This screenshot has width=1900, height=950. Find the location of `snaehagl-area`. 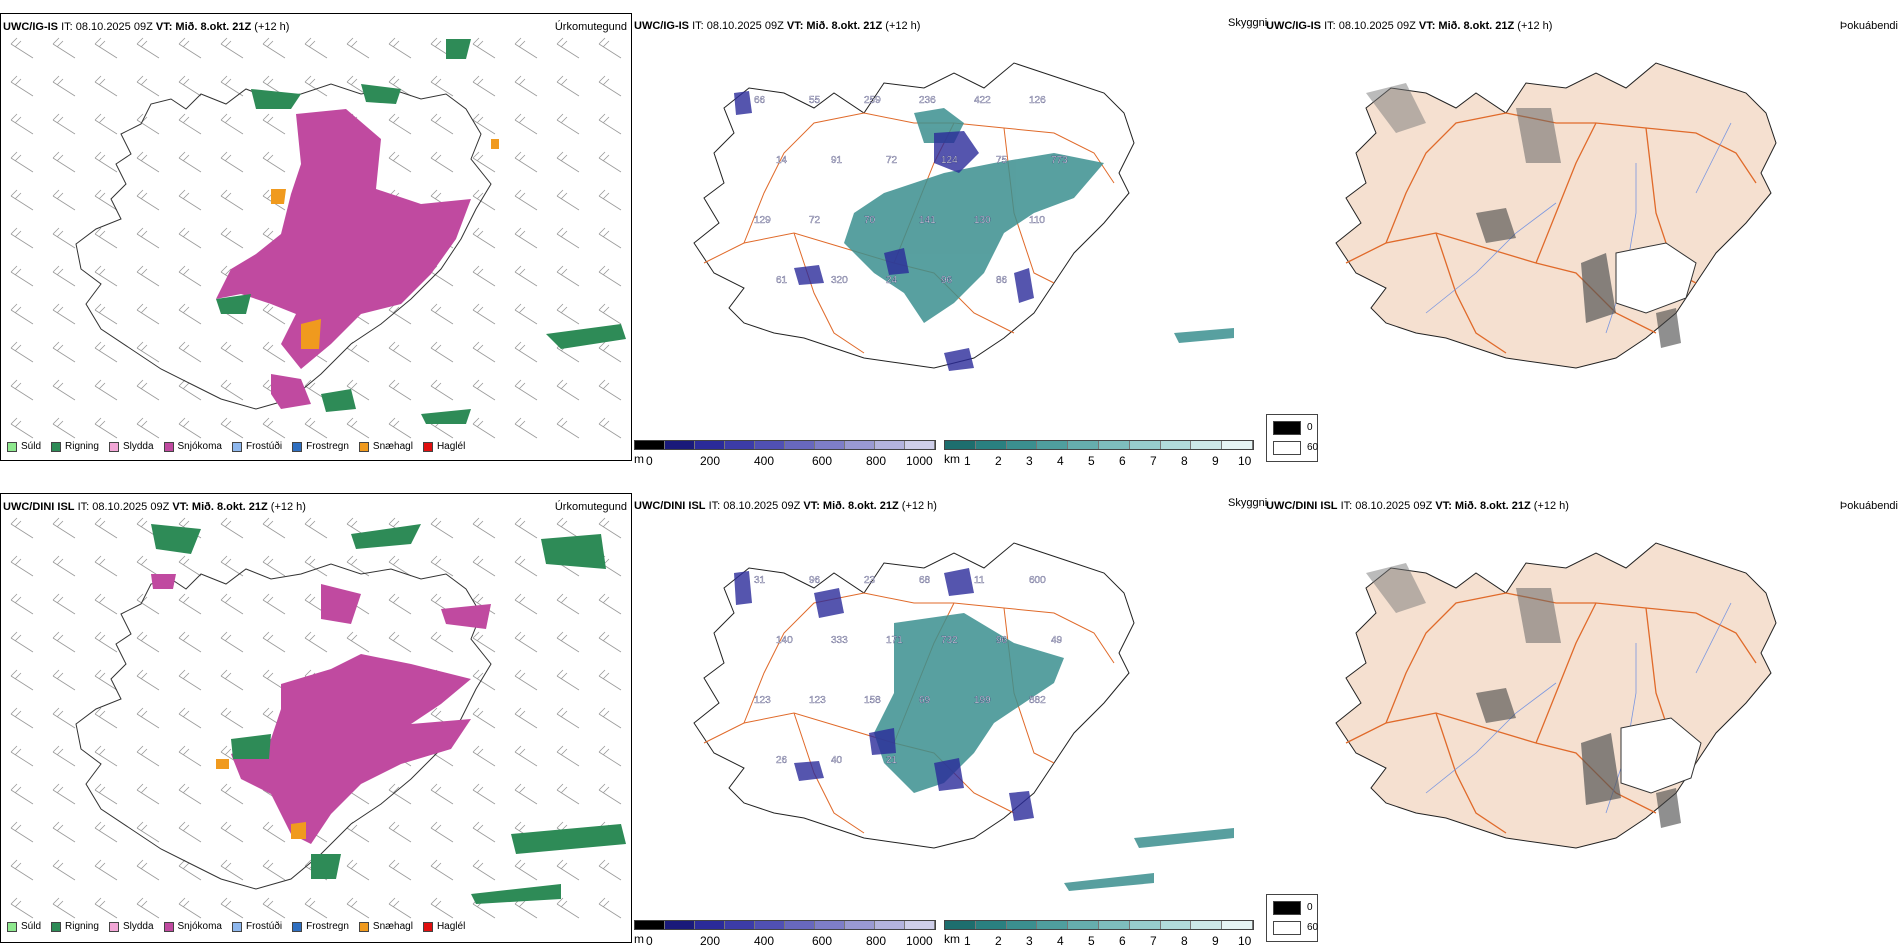

snaehagl-area is located at coordinates (385, 244).